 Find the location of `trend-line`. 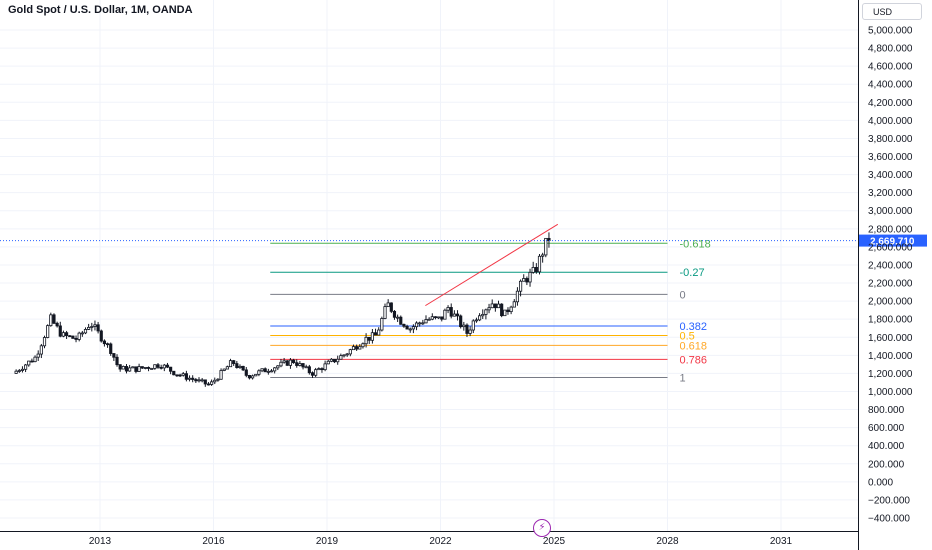

trend-line is located at coordinates (492, 265).